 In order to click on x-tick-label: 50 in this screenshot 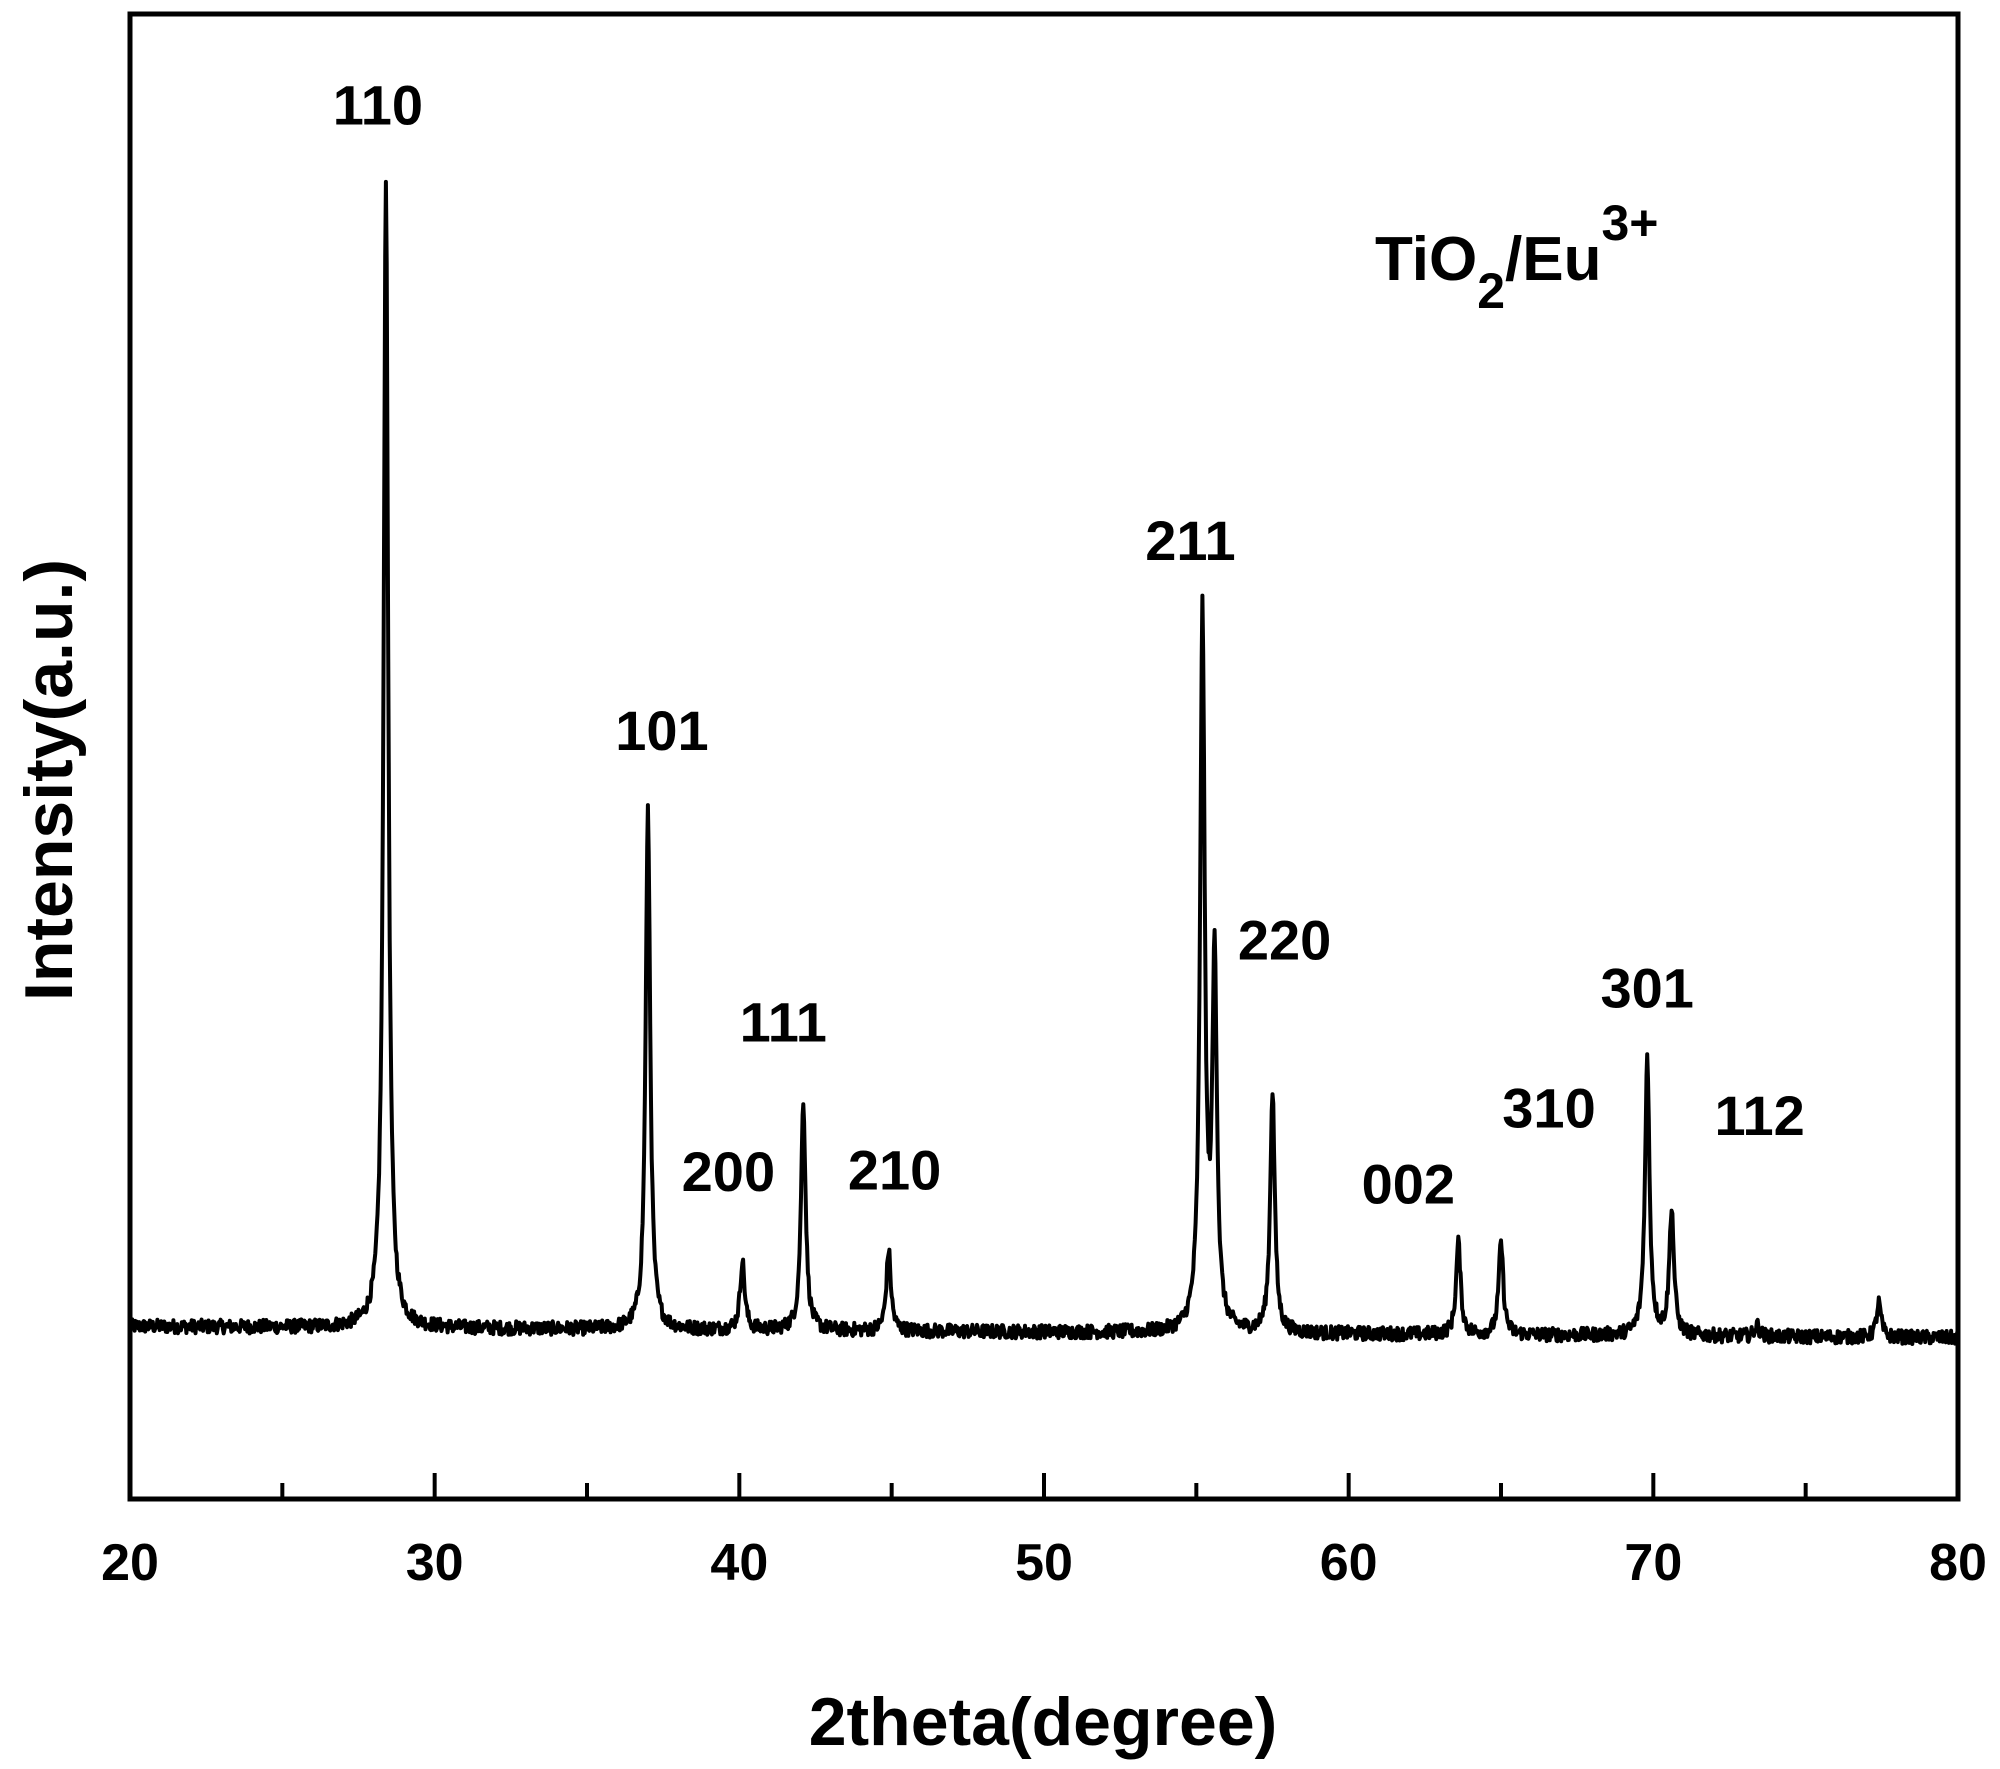, I will do `click(1044, 1563)`.